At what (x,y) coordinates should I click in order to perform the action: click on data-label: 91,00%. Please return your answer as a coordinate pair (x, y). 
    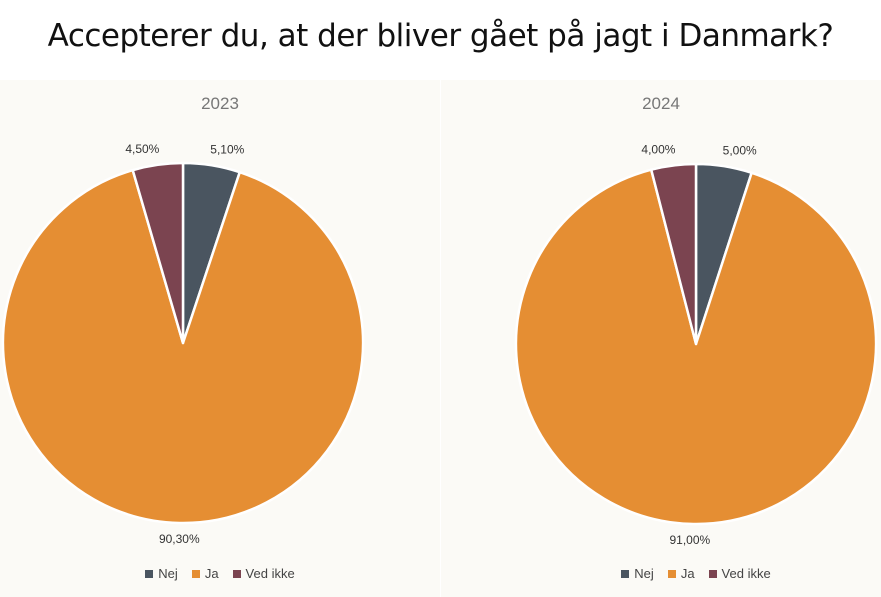
    Looking at the image, I should click on (689, 540).